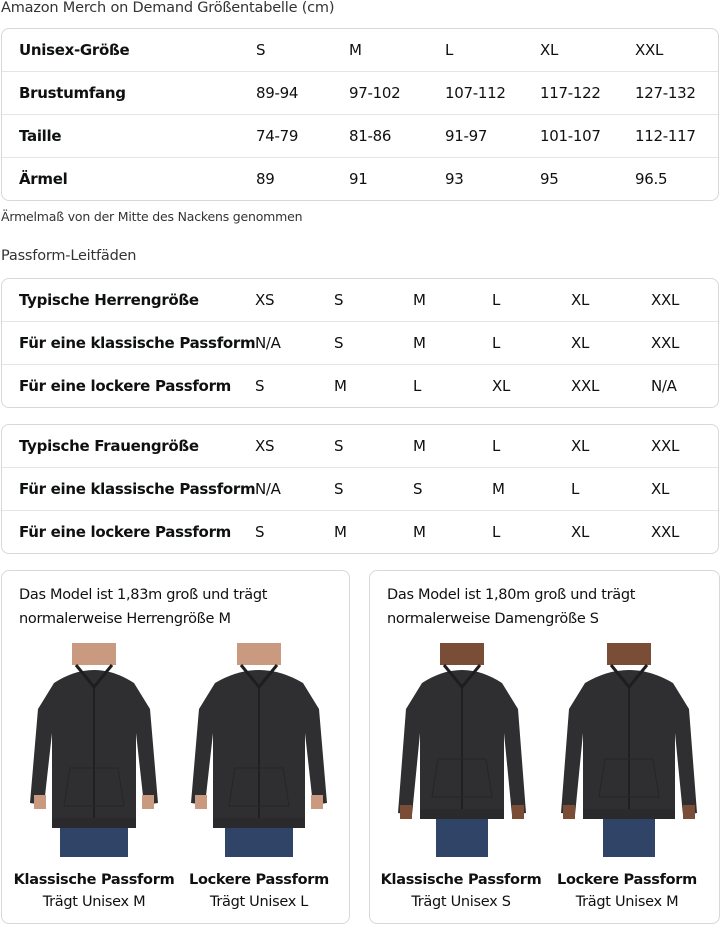  I want to click on men-relaxed-caption: Lockere Passform Trägt Unisex L, so click(259, 891).